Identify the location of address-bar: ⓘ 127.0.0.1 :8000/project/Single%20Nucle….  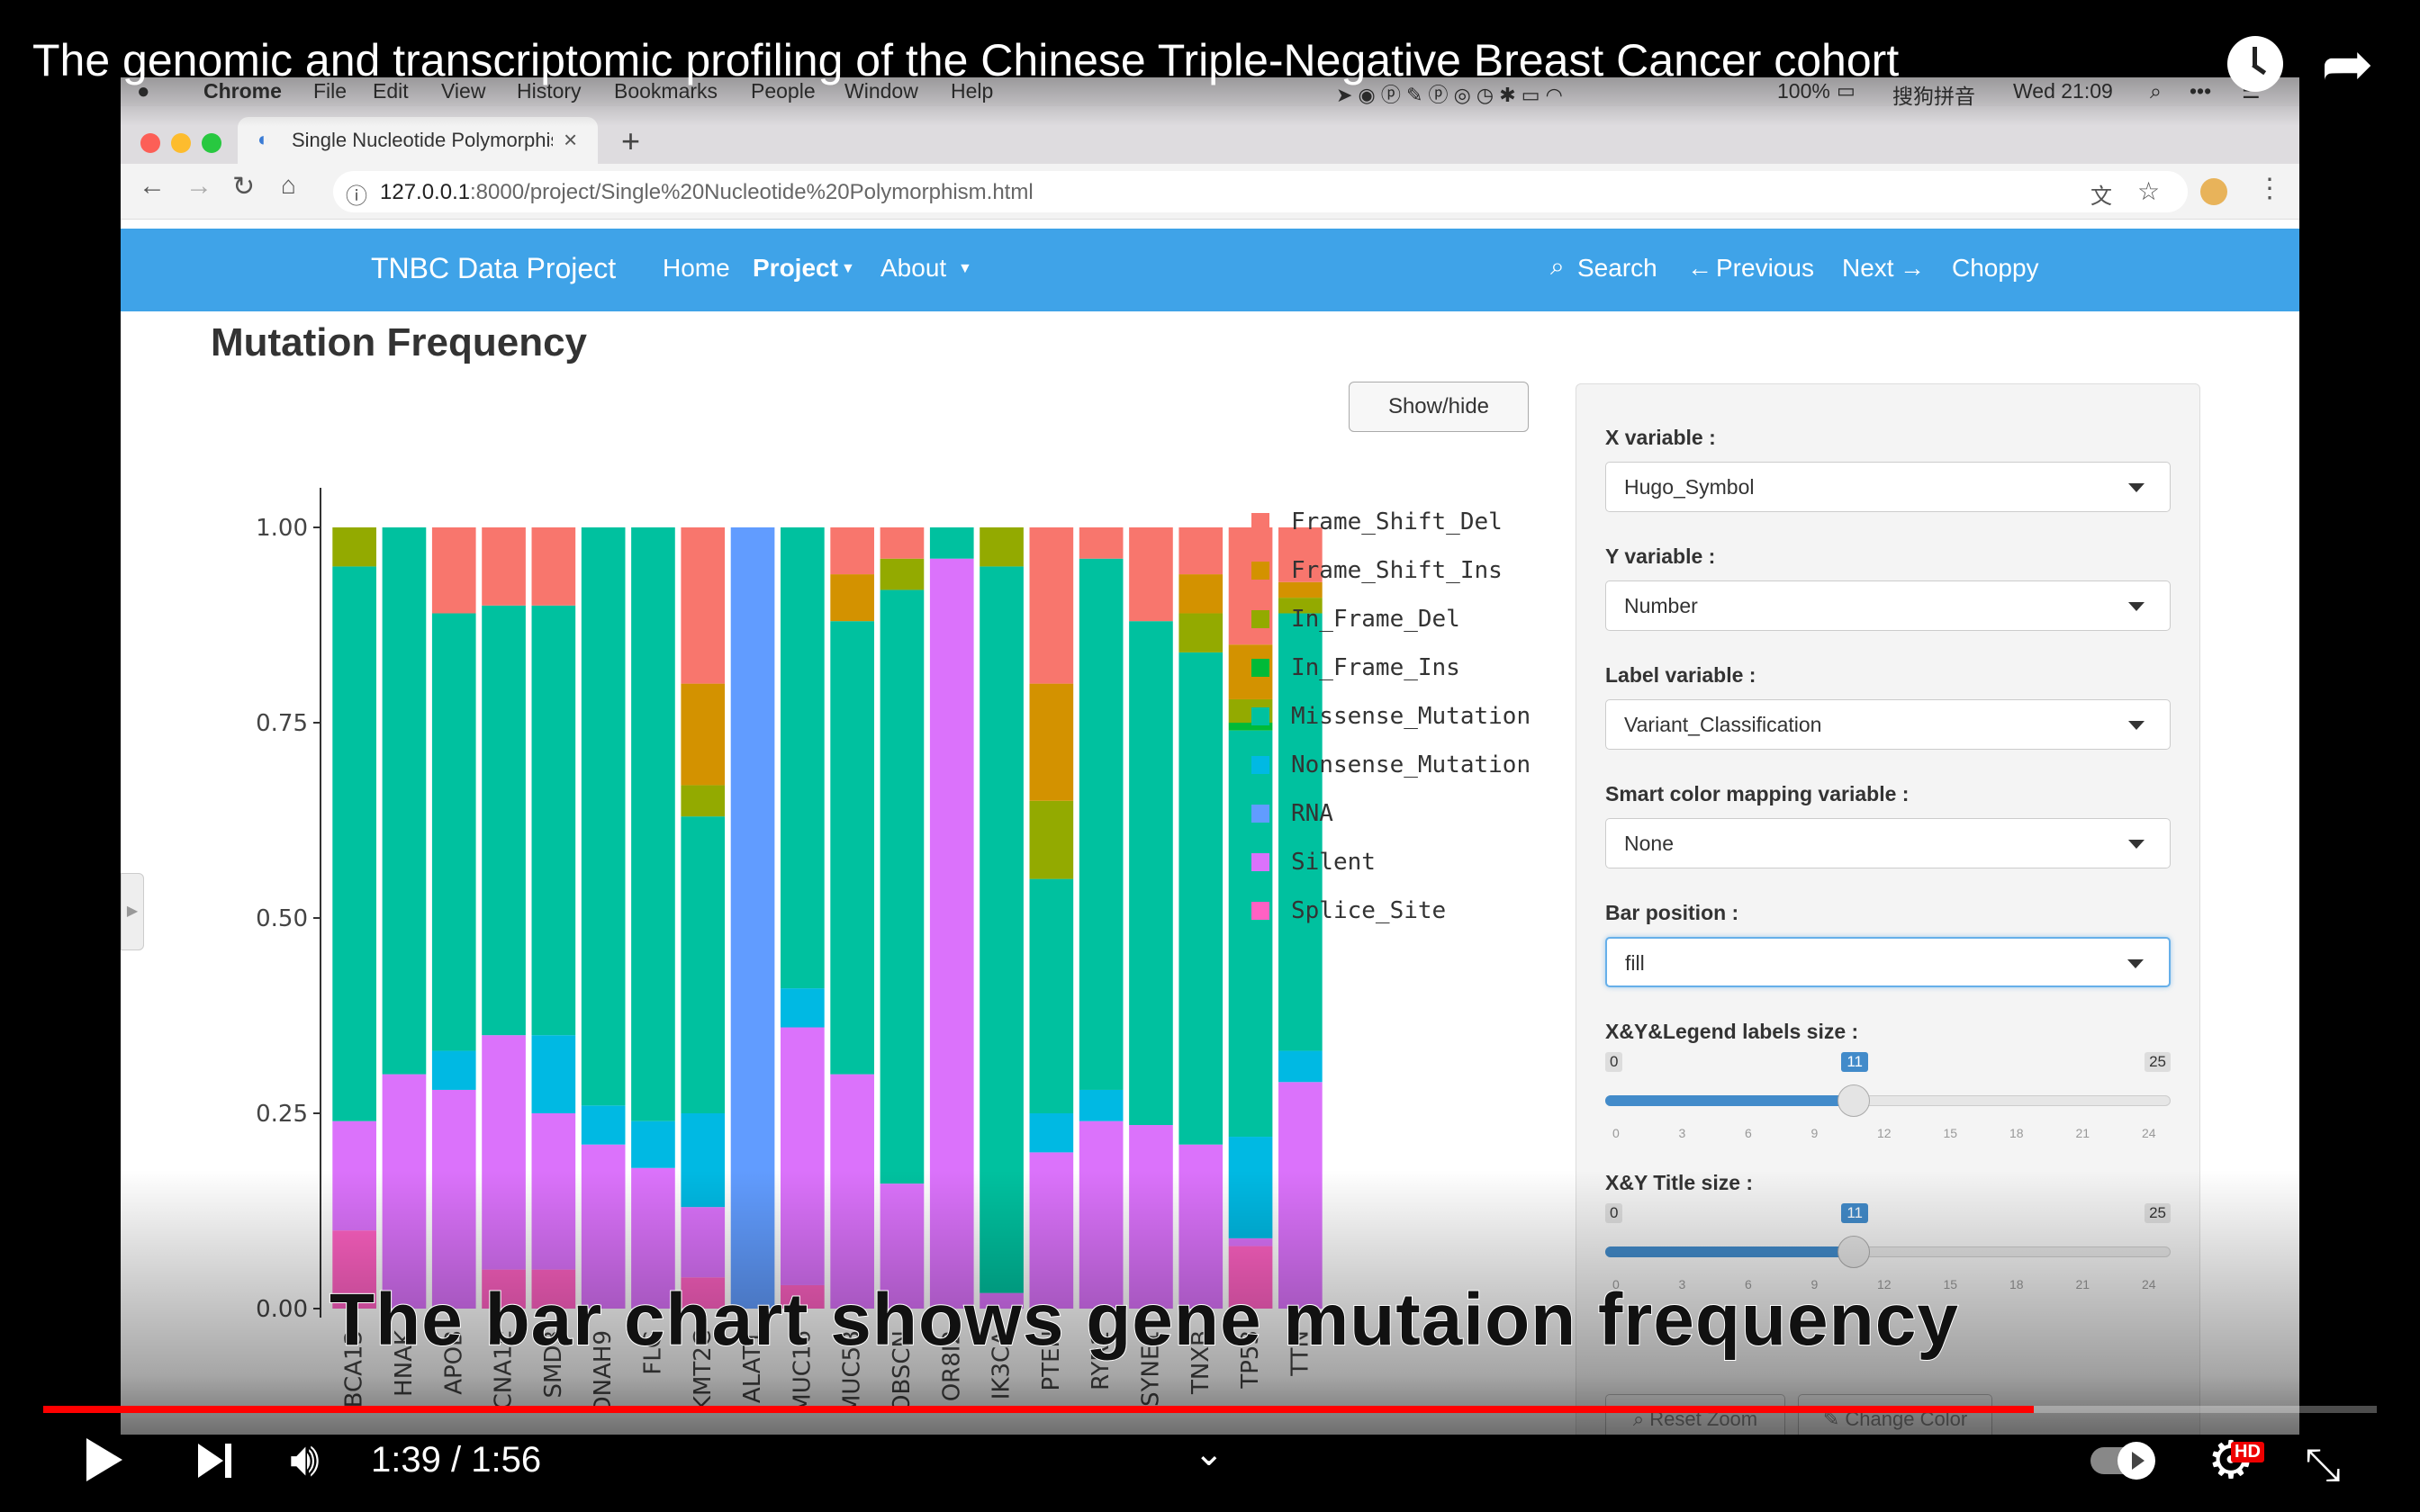
(1260, 192).